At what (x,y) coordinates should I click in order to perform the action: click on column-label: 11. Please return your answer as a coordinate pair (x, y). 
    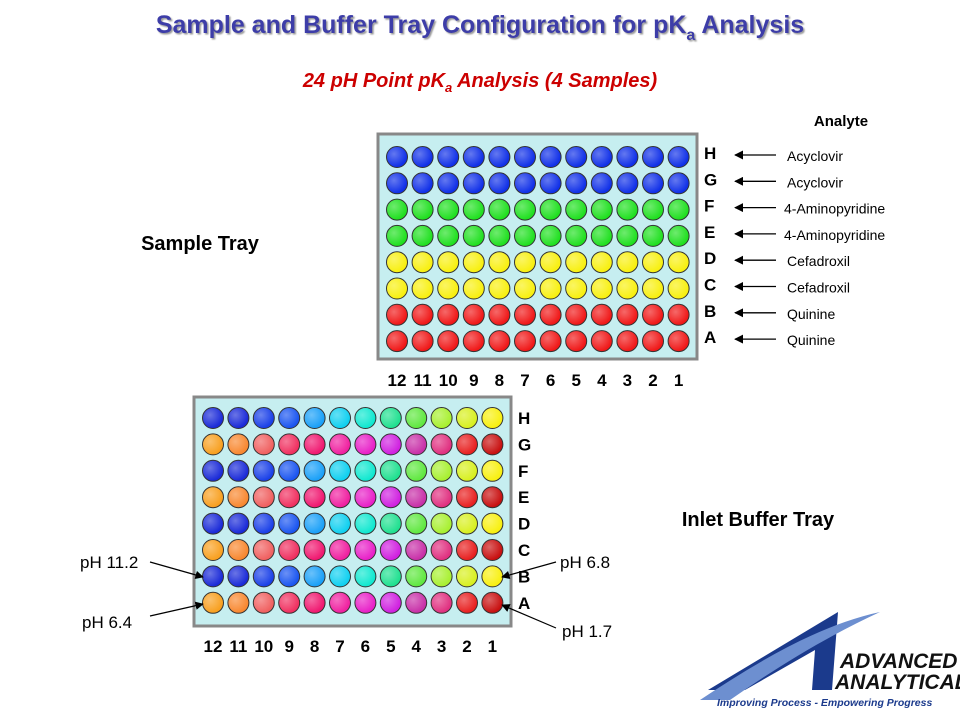
    Looking at the image, I should click on (423, 380).